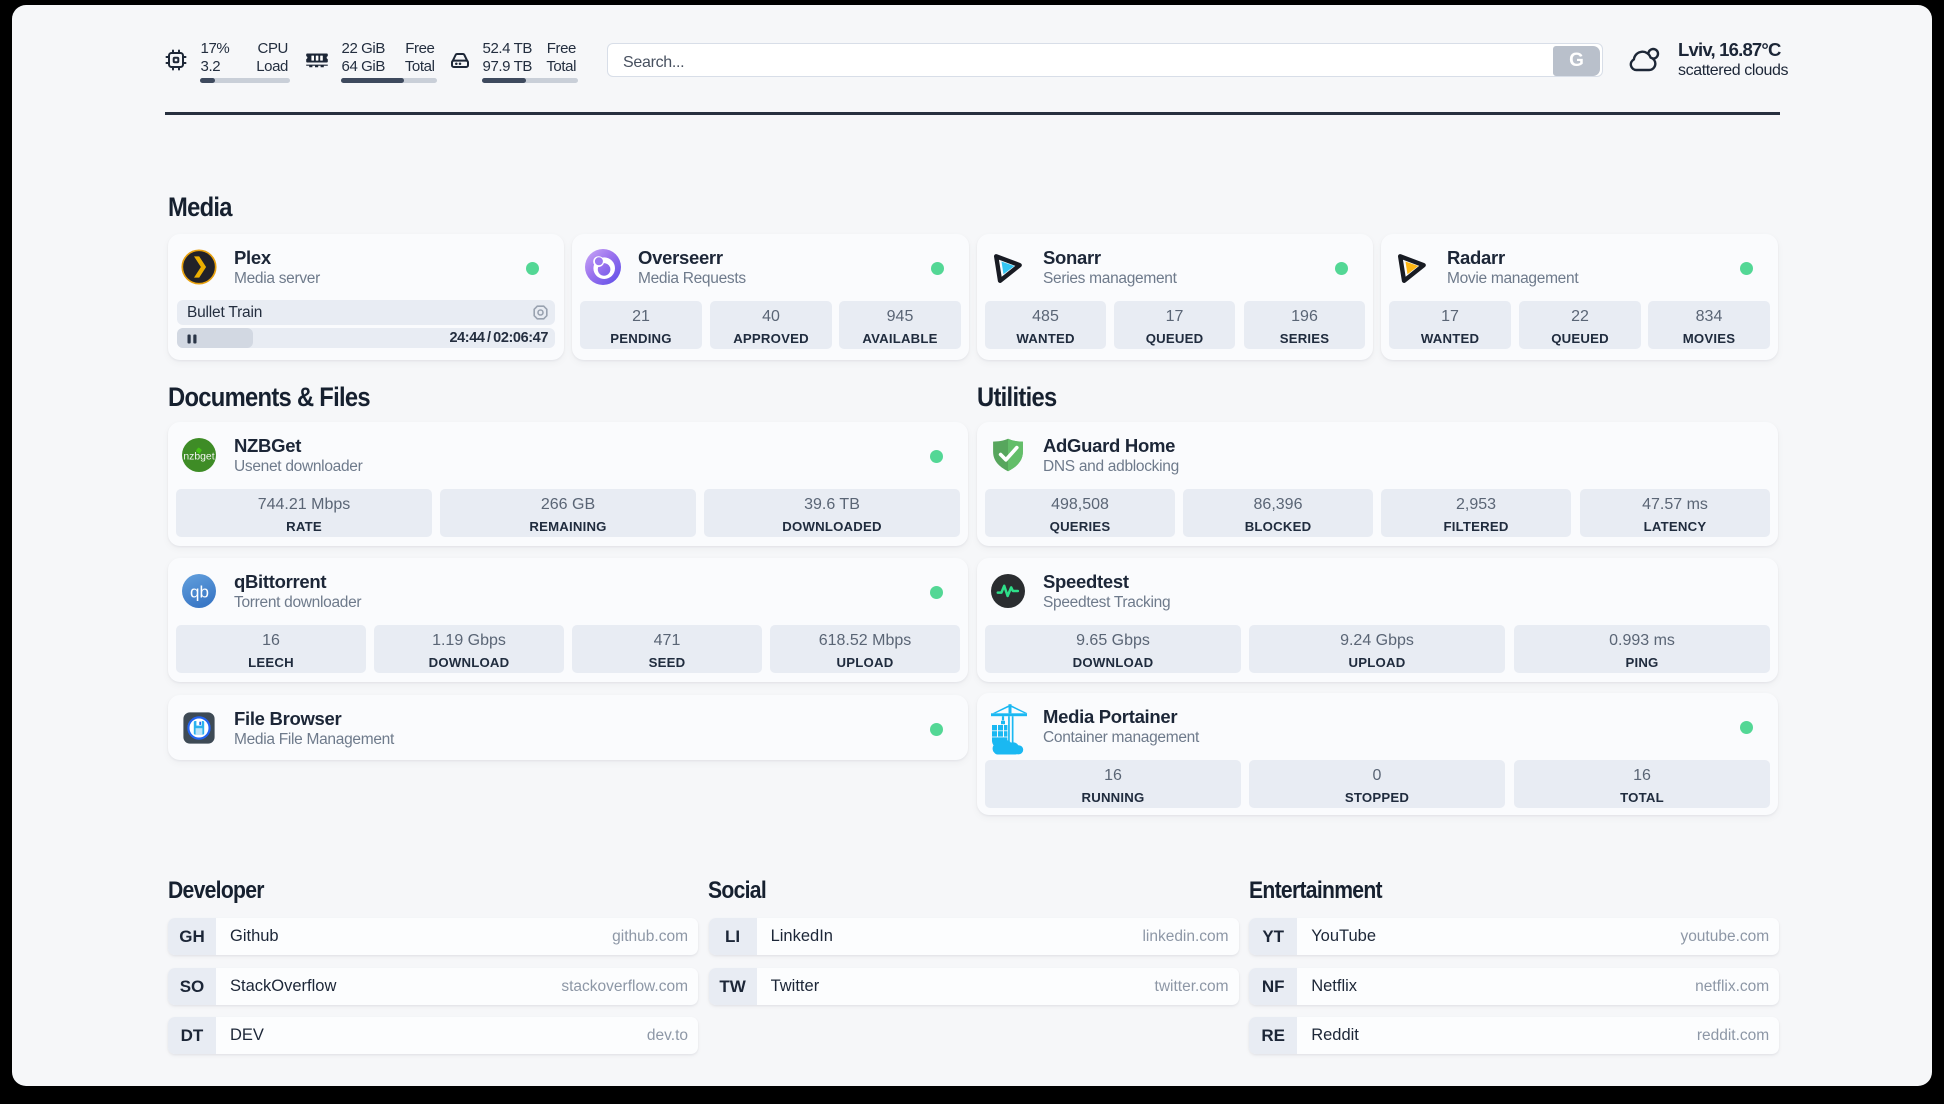 The image size is (1944, 1104). I want to click on svg-text: qb, so click(199, 592).